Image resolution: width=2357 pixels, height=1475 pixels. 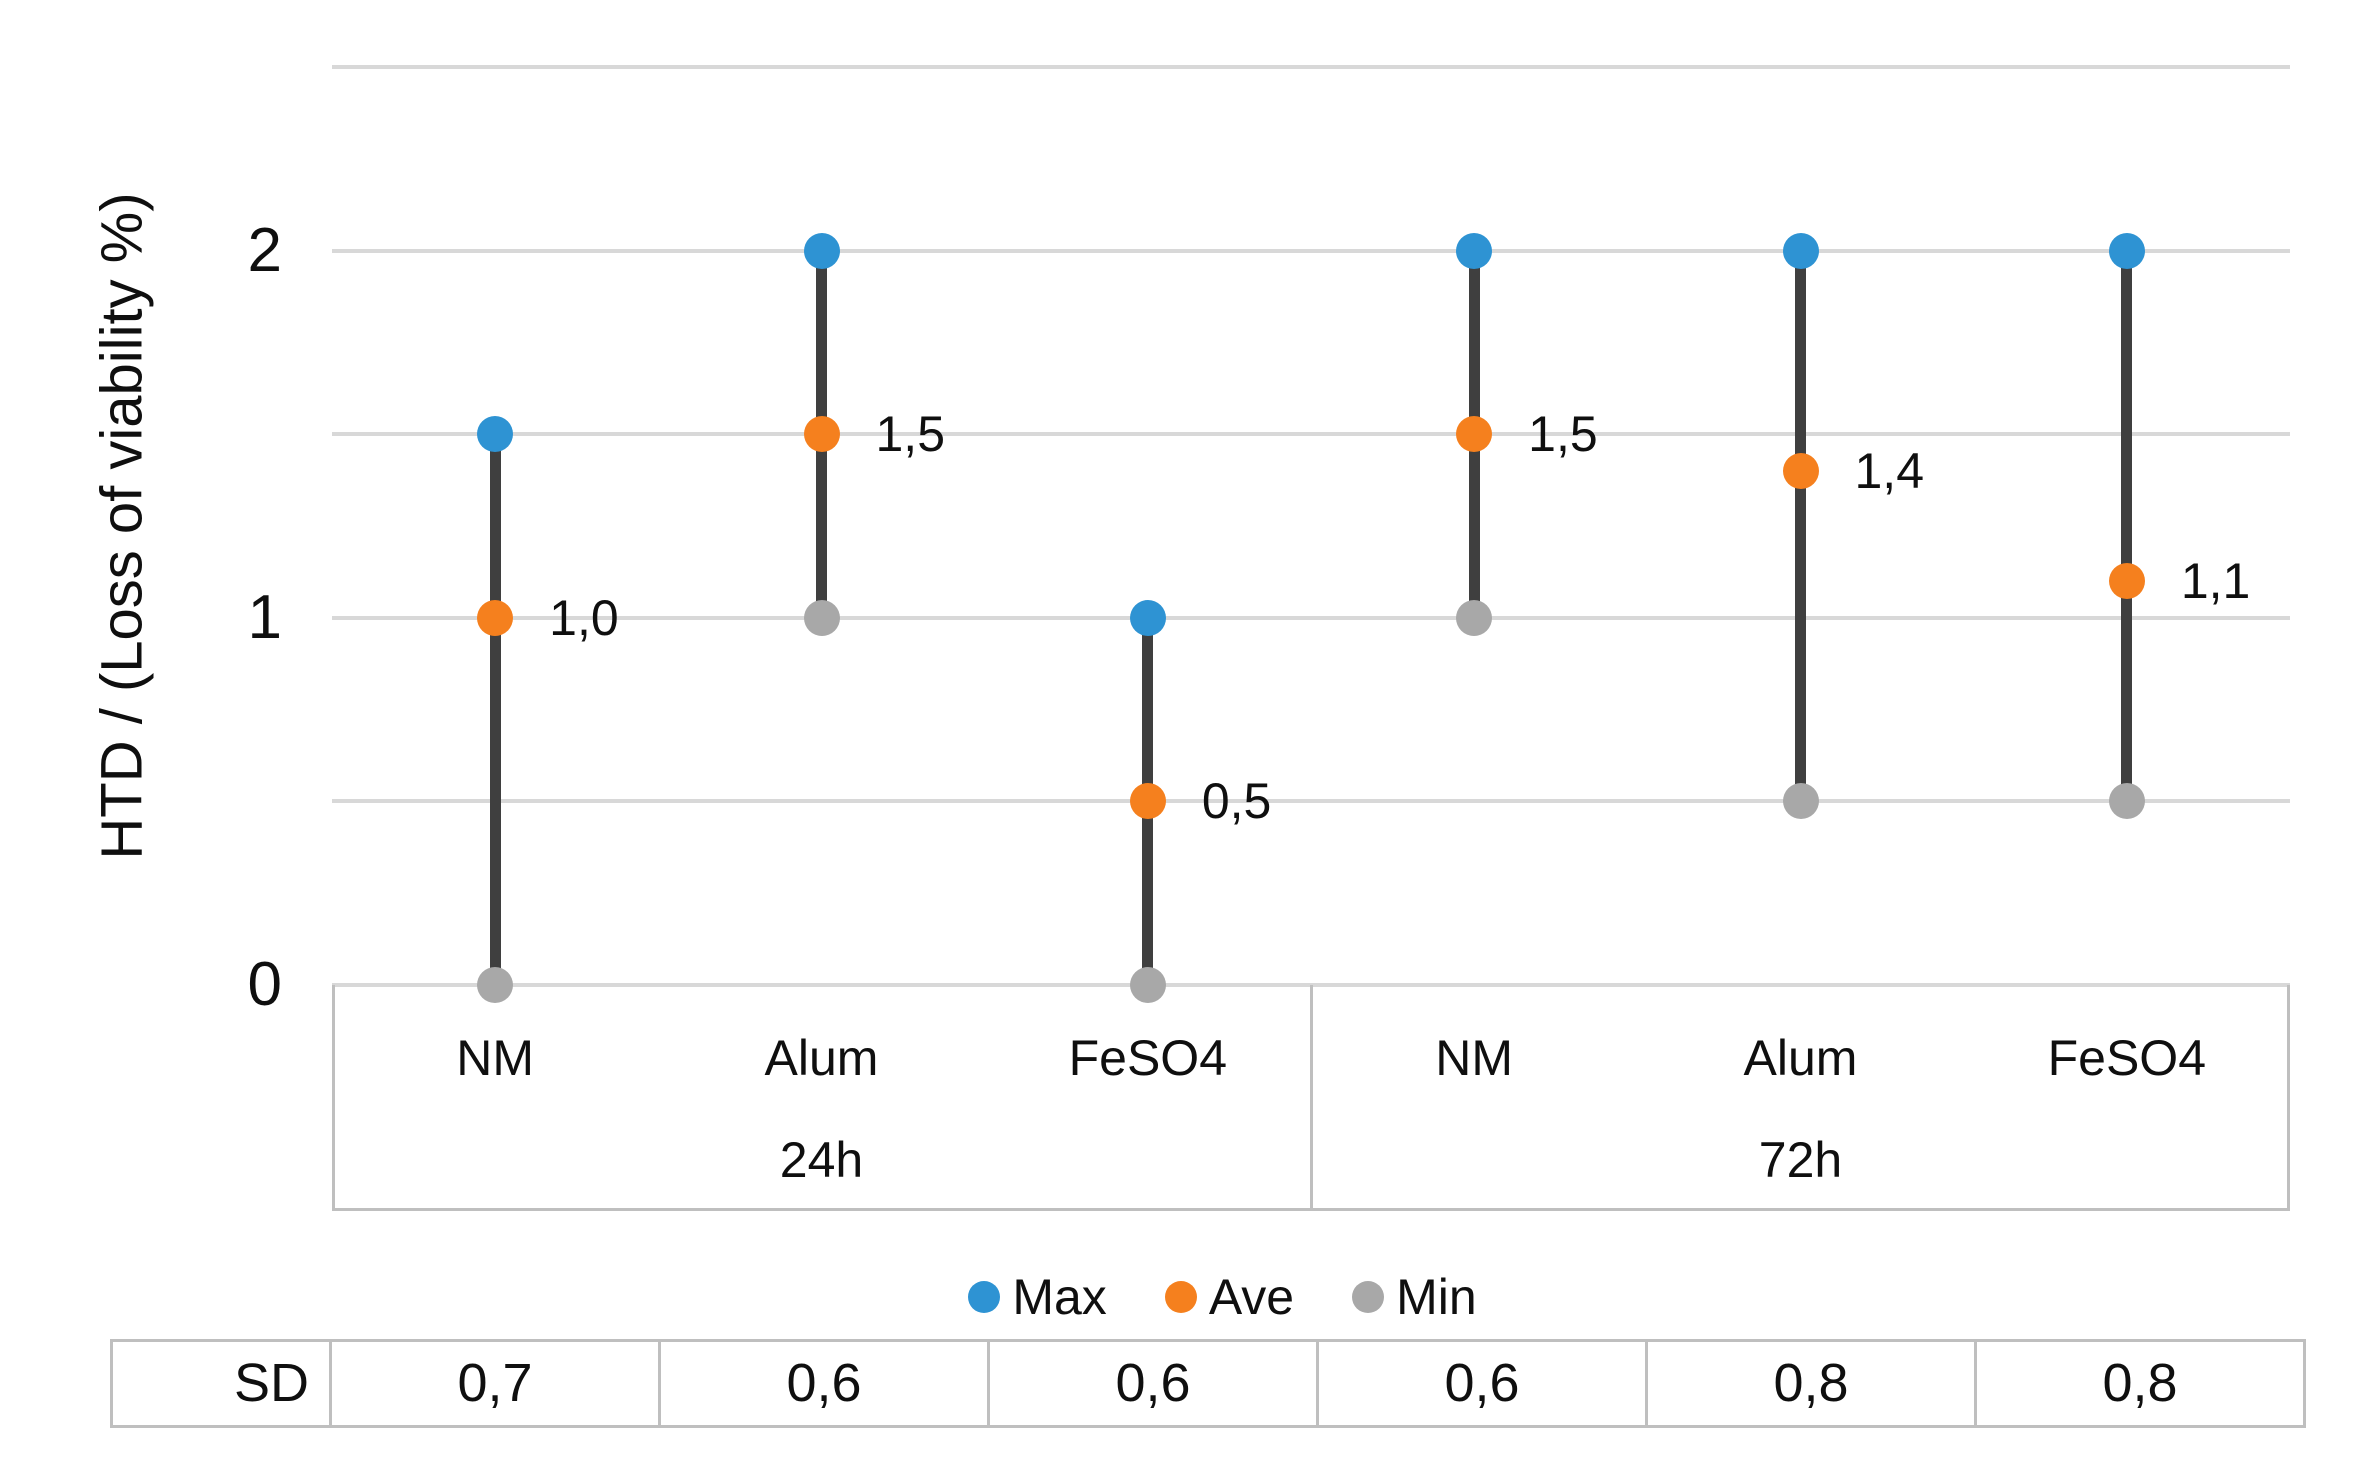 I want to click on sd-table: SD 0,7 0,6 0,6 0,6 0,8 0,8, so click(x=1208, y=1383).